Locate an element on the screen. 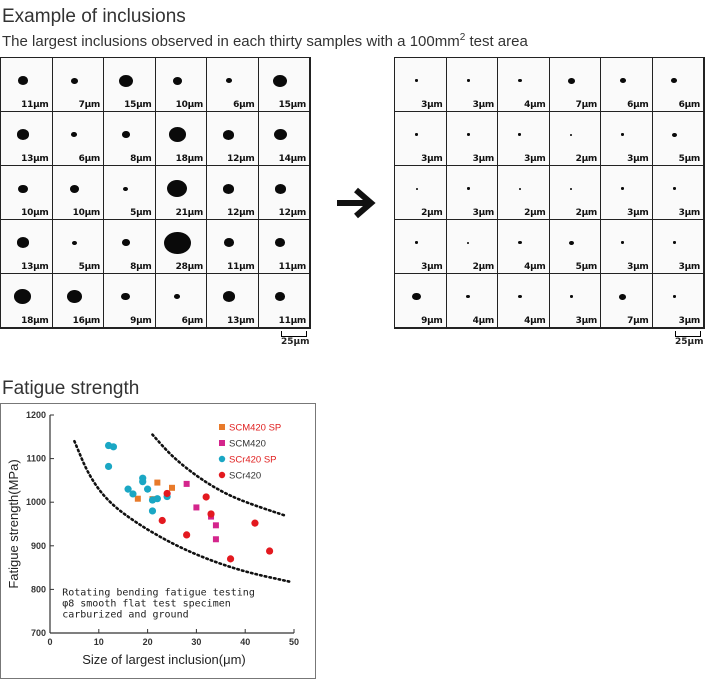  scale-bar-line is located at coordinates (294, 334).